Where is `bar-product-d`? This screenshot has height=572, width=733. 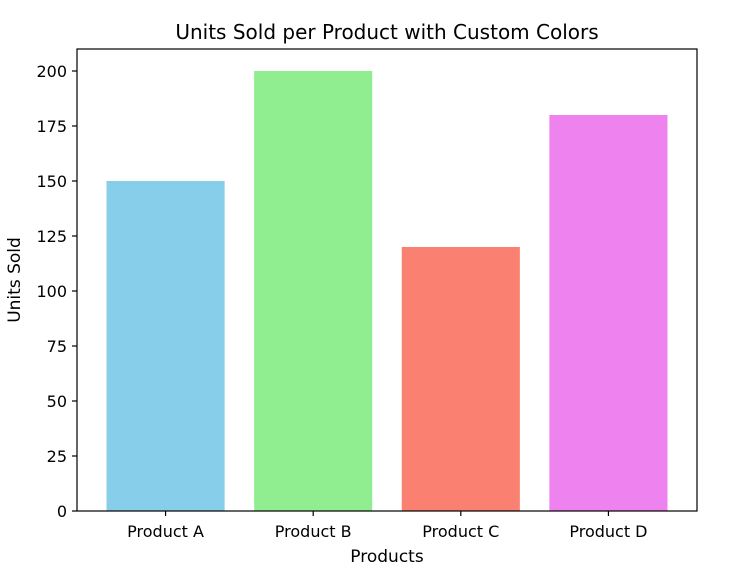 bar-product-d is located at coordinates (608, 313).